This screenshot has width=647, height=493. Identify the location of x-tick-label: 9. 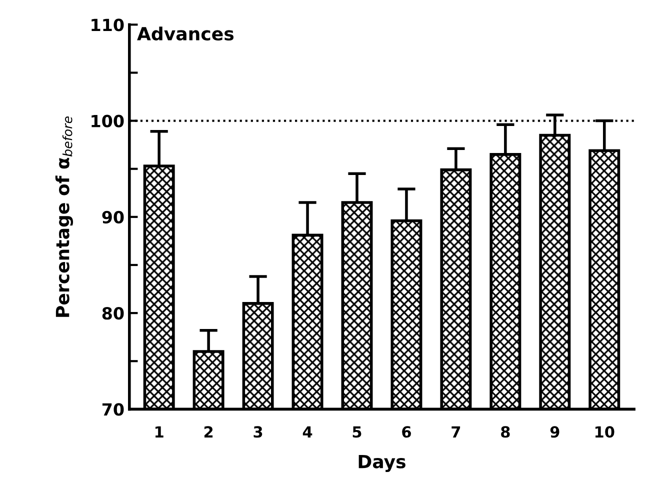
(555, 432).